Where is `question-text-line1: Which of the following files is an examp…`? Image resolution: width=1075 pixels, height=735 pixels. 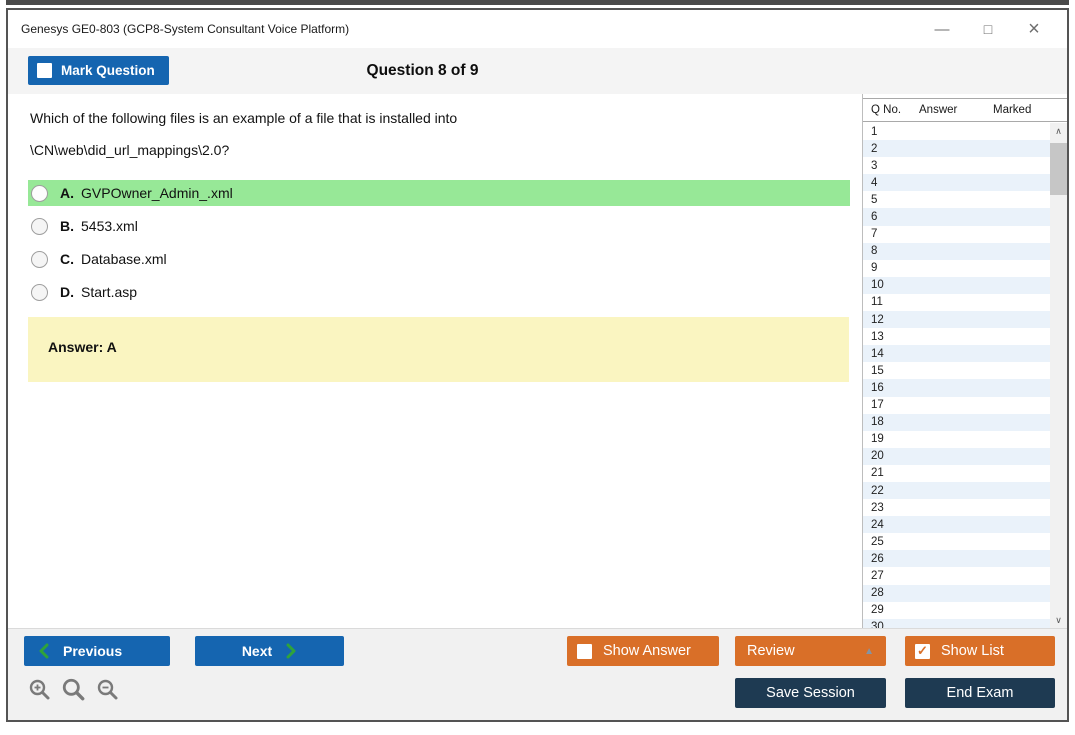
question-text-line1: Which of the following files is an examp… is located at coordinates (244, 118).